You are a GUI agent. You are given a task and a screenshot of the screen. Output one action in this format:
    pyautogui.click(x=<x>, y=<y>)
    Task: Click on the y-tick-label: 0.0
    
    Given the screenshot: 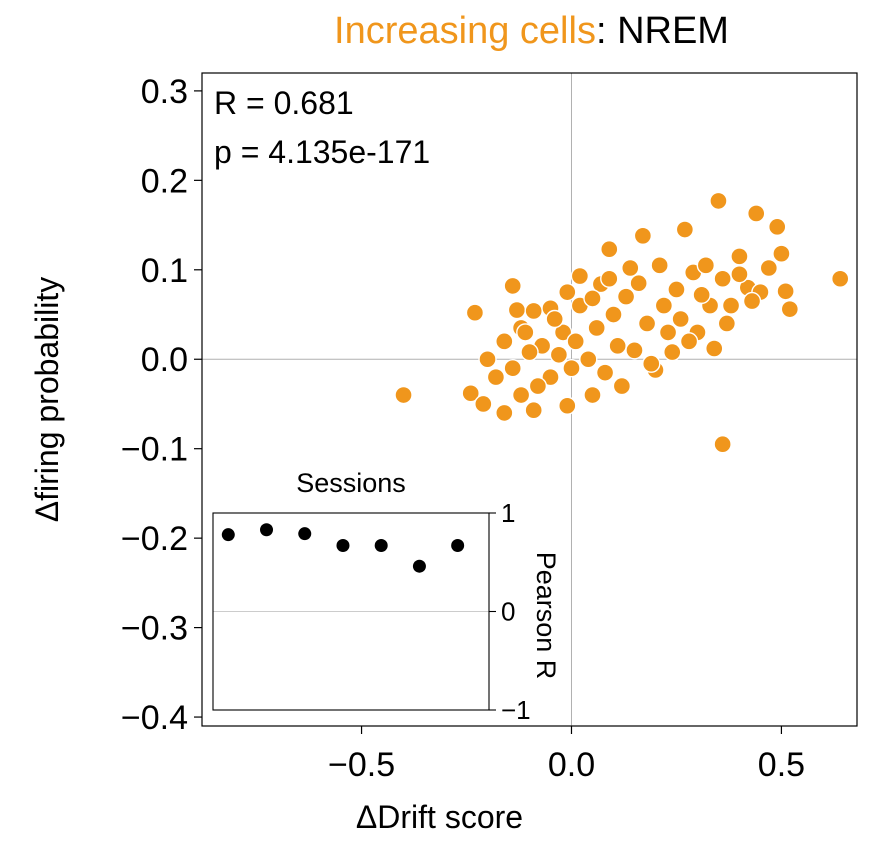 What is the action you would take?
    pyautogui.click(x=164, y=360)
    